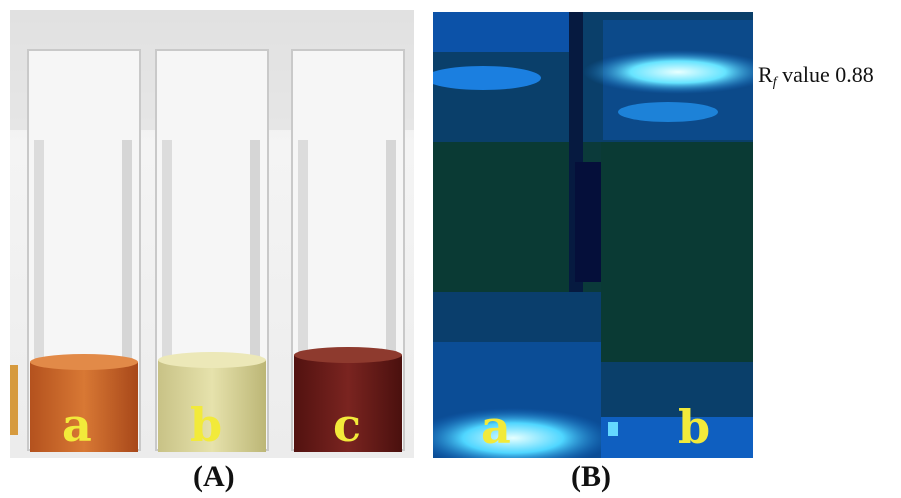 The image size is (901, 498). Describe the element at coordinates (214, 476) in the screenshot. I see `caption-a: (A)` at that location.